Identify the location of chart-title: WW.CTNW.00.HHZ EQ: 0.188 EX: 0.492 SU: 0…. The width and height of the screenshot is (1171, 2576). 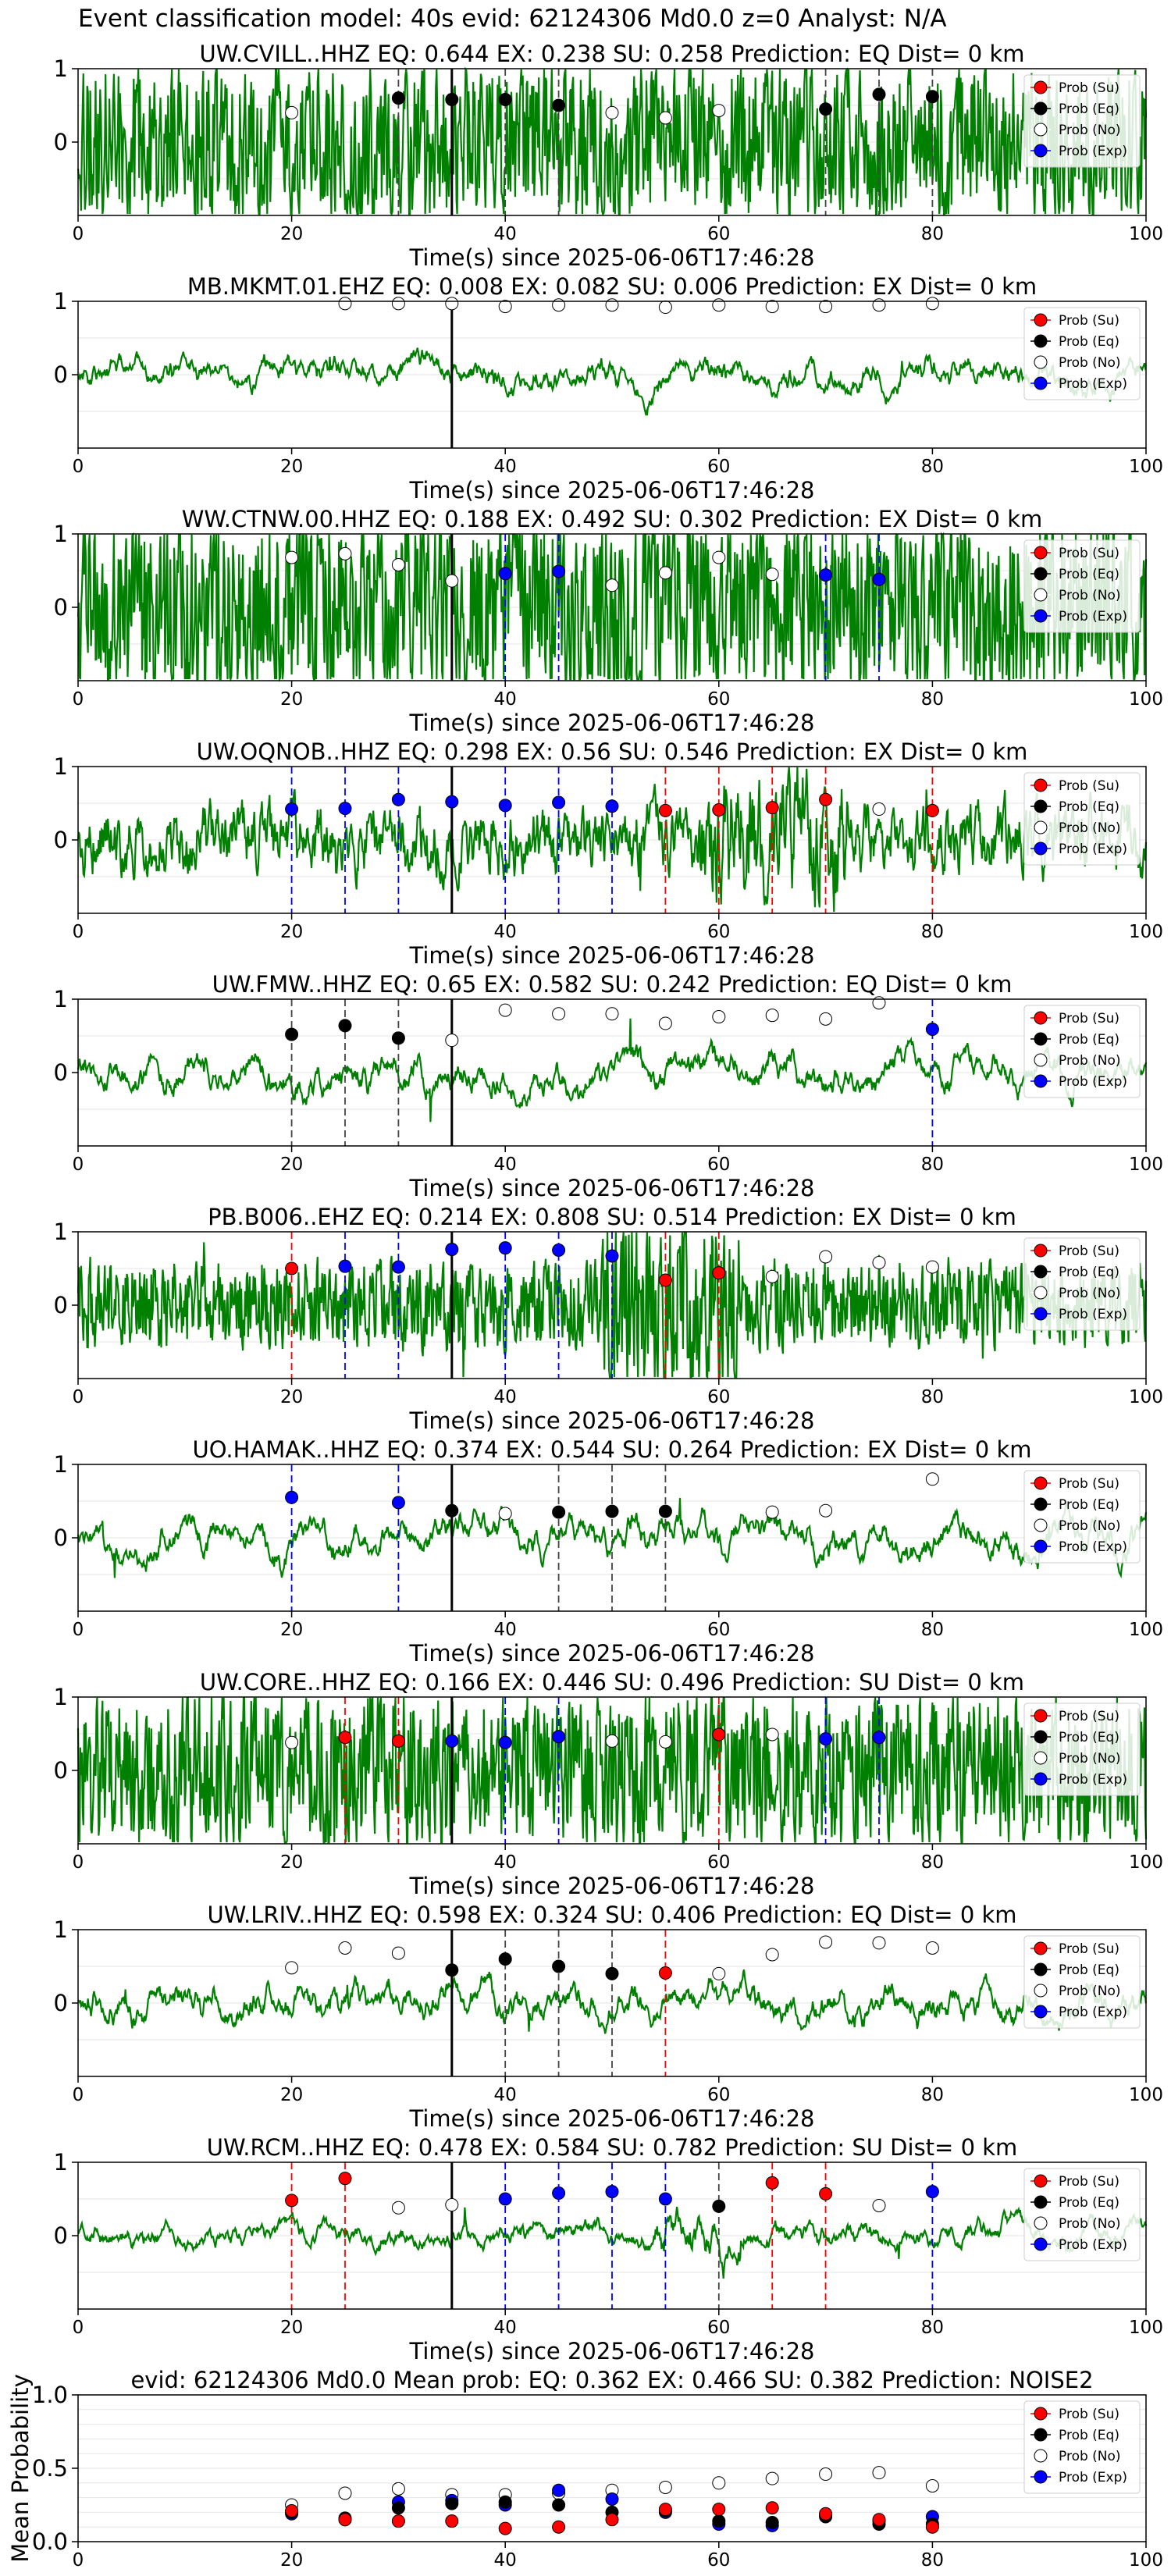
(612, 519).